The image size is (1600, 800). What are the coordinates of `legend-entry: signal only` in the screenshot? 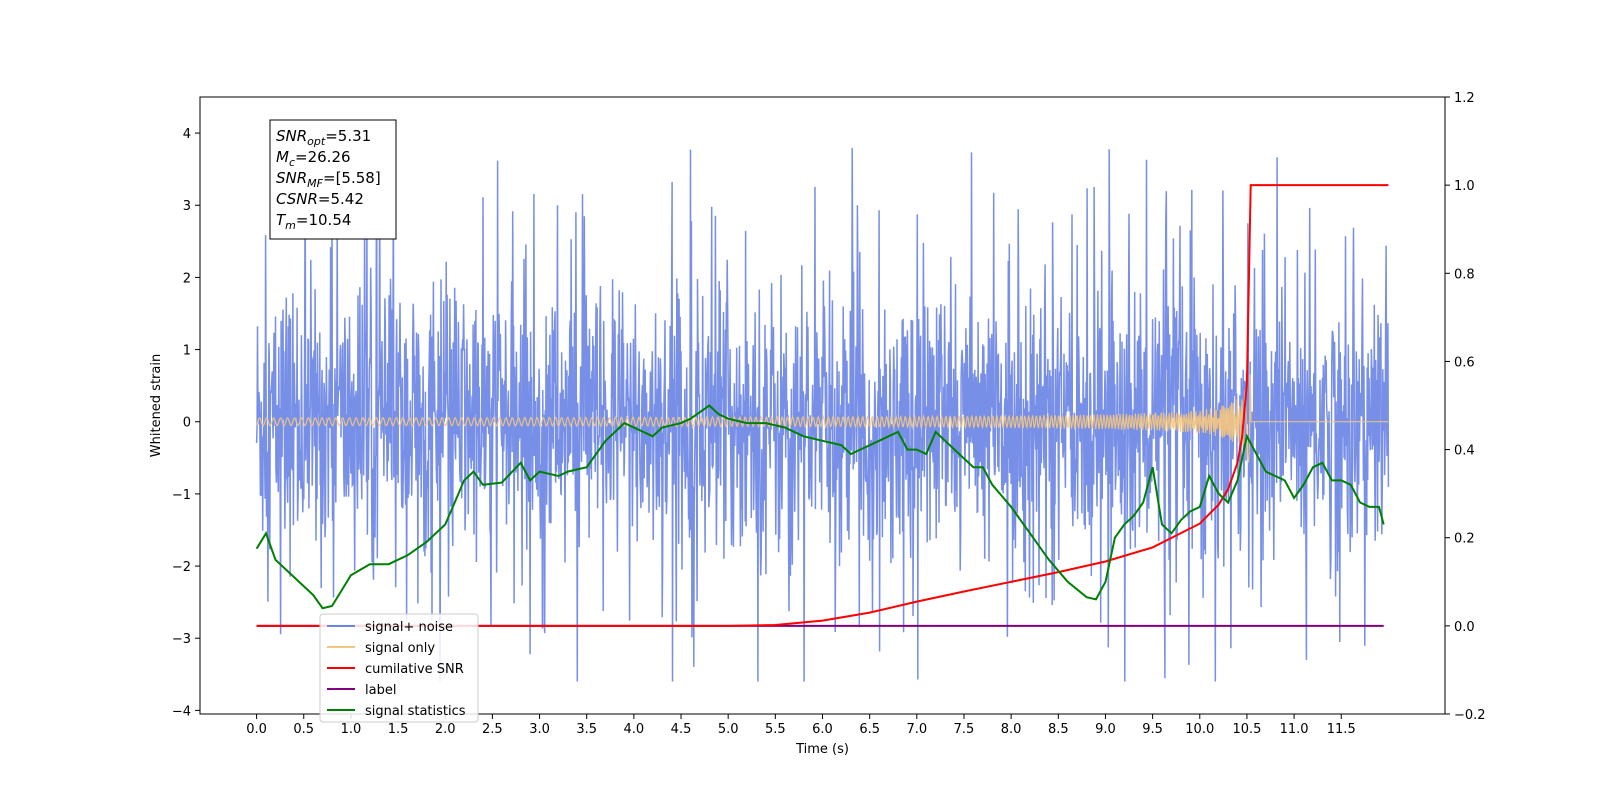 It's located at (400, 648).